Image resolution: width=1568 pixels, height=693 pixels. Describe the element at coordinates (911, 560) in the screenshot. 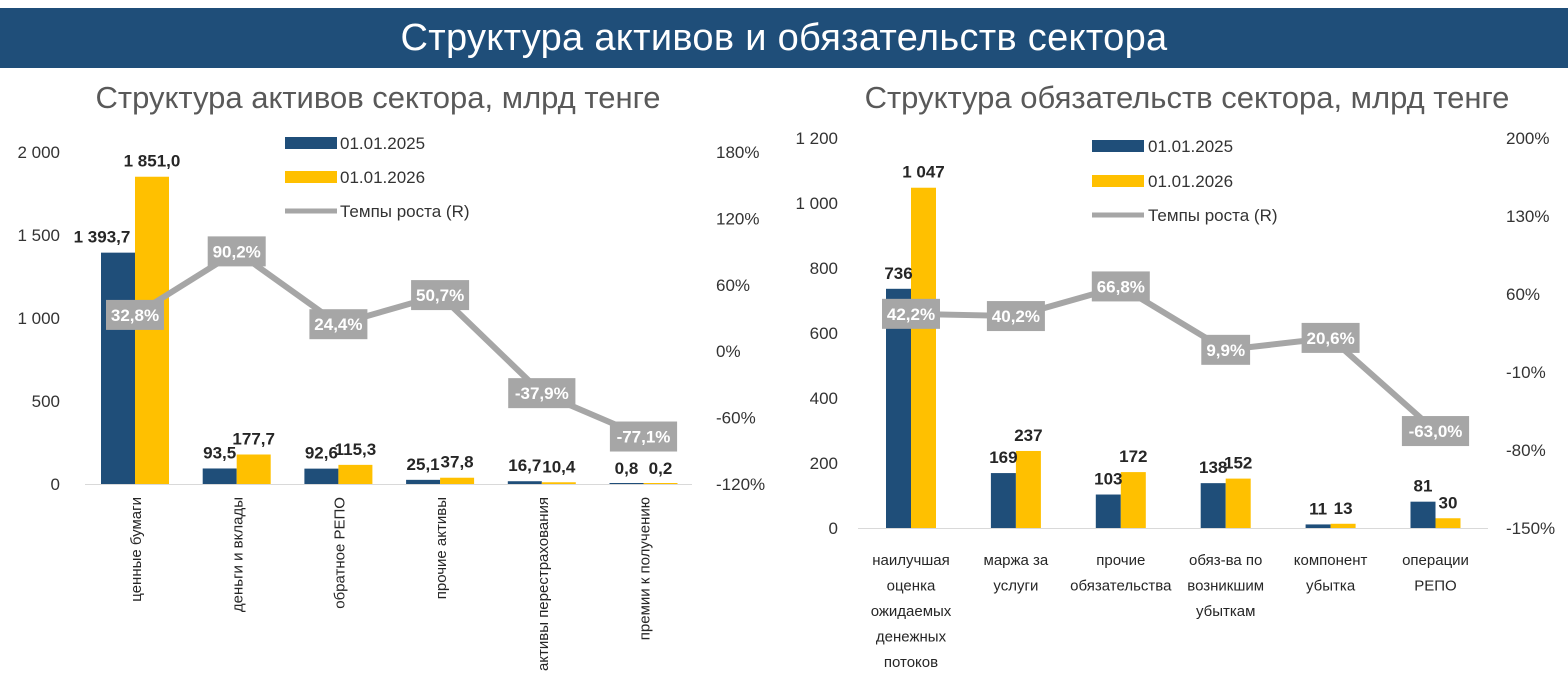

I see `liabilities-category-label-line: наилучшая` at that location.